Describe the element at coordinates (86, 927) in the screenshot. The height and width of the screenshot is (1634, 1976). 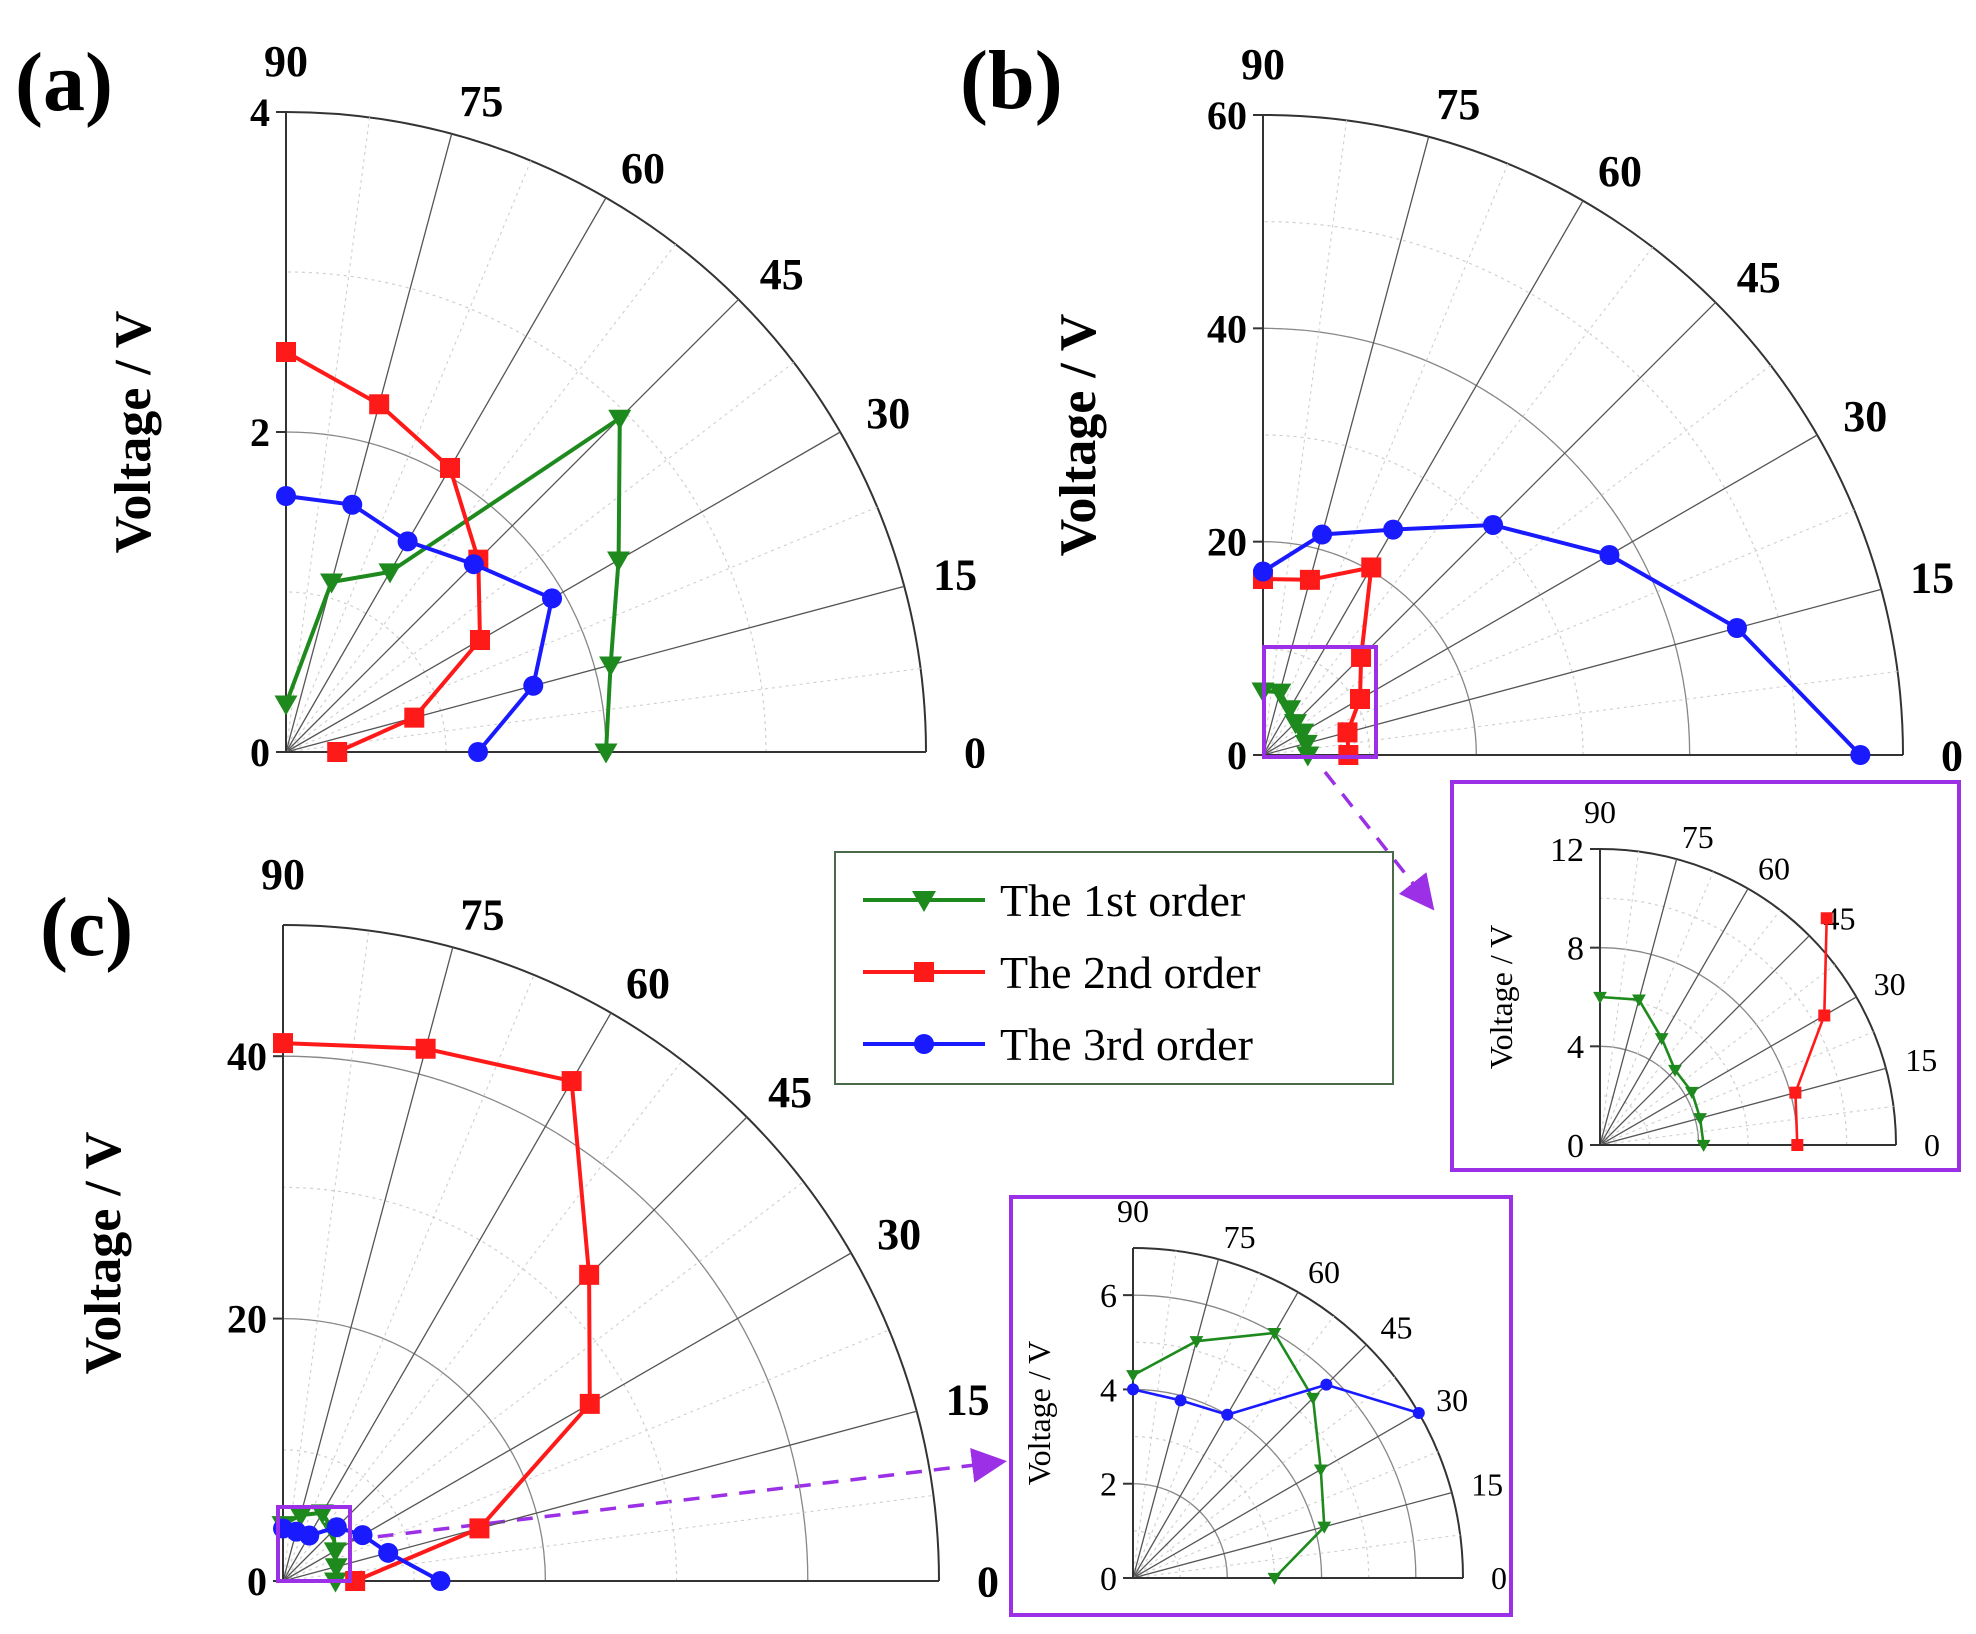
I see `panel-label: (c)` at that location.